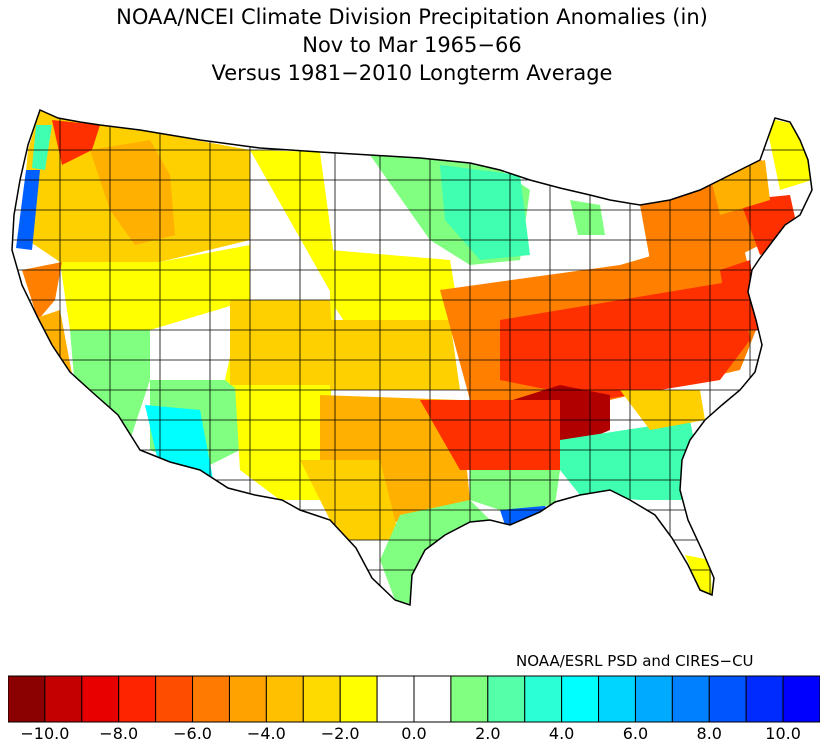 Image resolution: width=824 pixels, height=744 pixels. Describe the element at coordinates (132, 192) in the screenshot. I see `region-idaho-orange` at that location.